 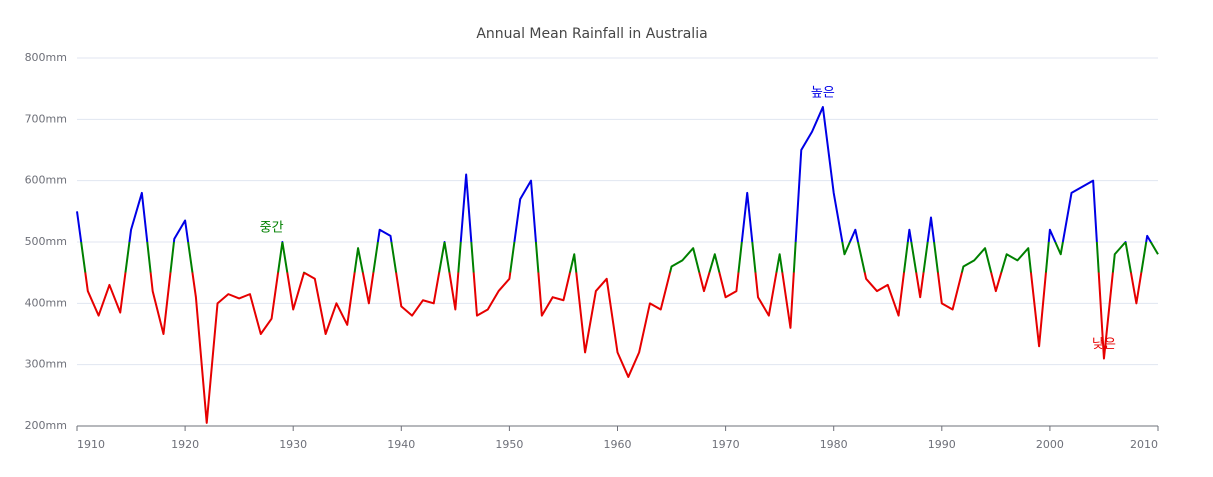 What do you see at coordinates (272, 228) in the screenshot?
I see `annotation: 중간` at bounding box center [272, 228].